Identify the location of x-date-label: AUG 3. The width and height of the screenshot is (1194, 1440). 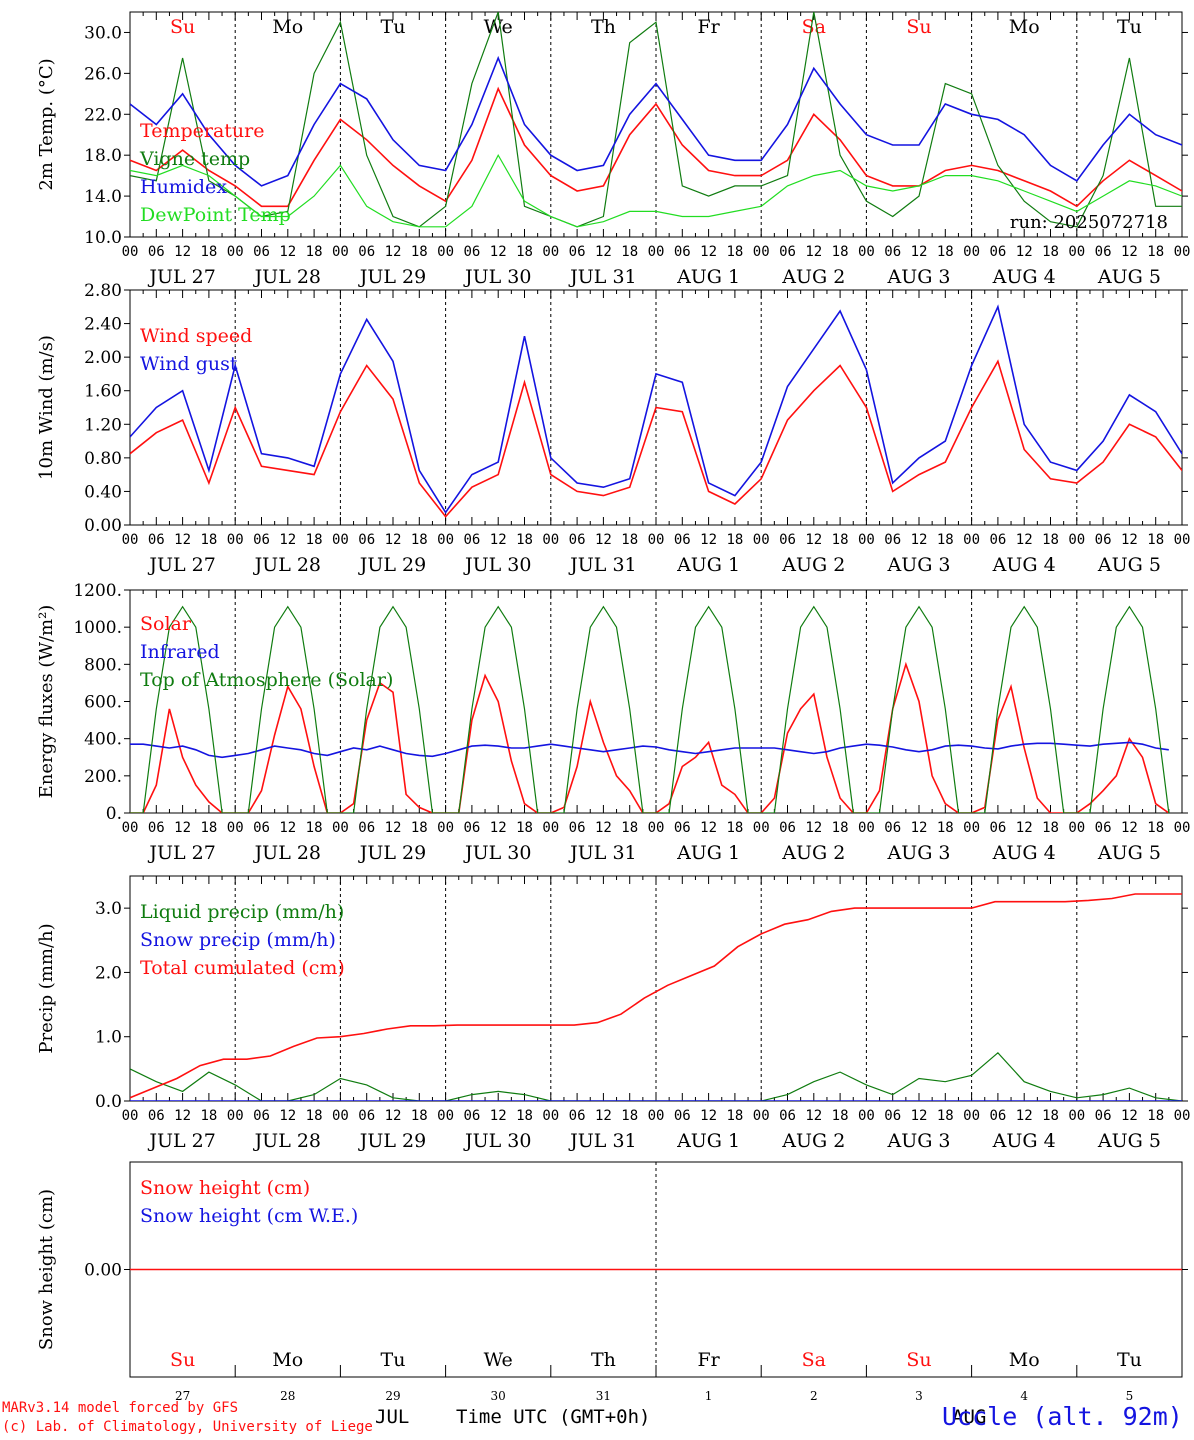
(918, 277).